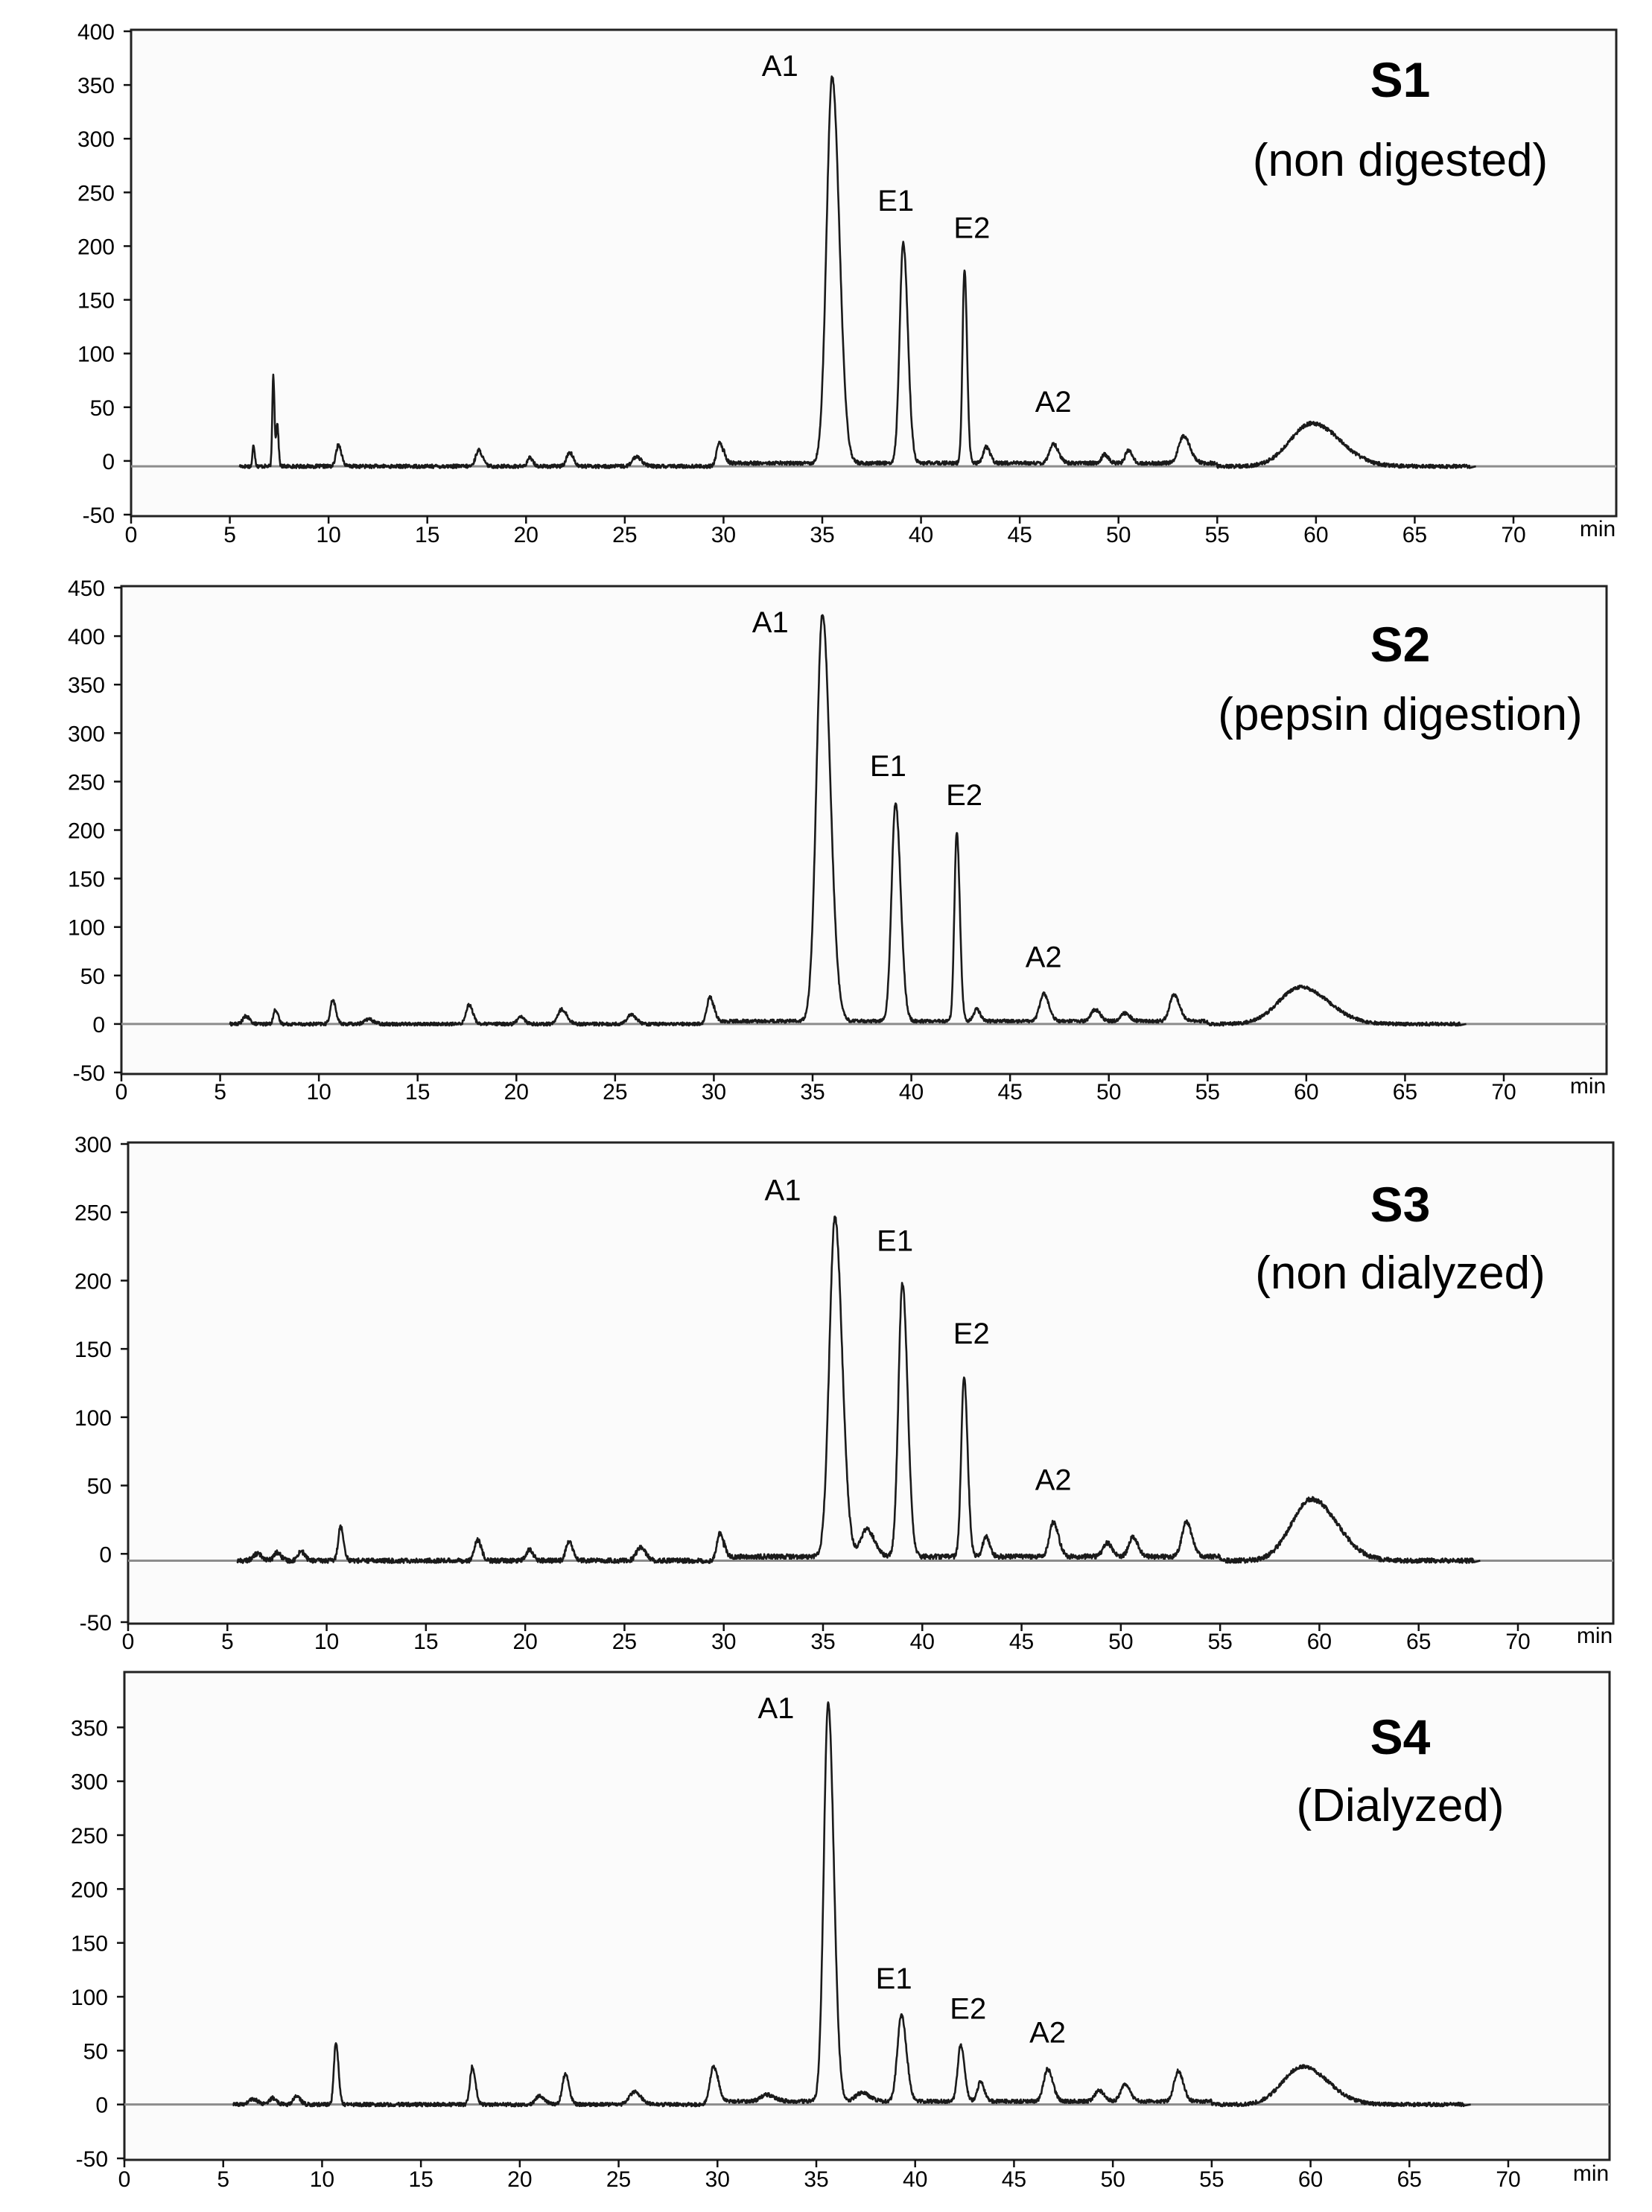  I want to click on x-unit-label: min, so click(1598, 529).